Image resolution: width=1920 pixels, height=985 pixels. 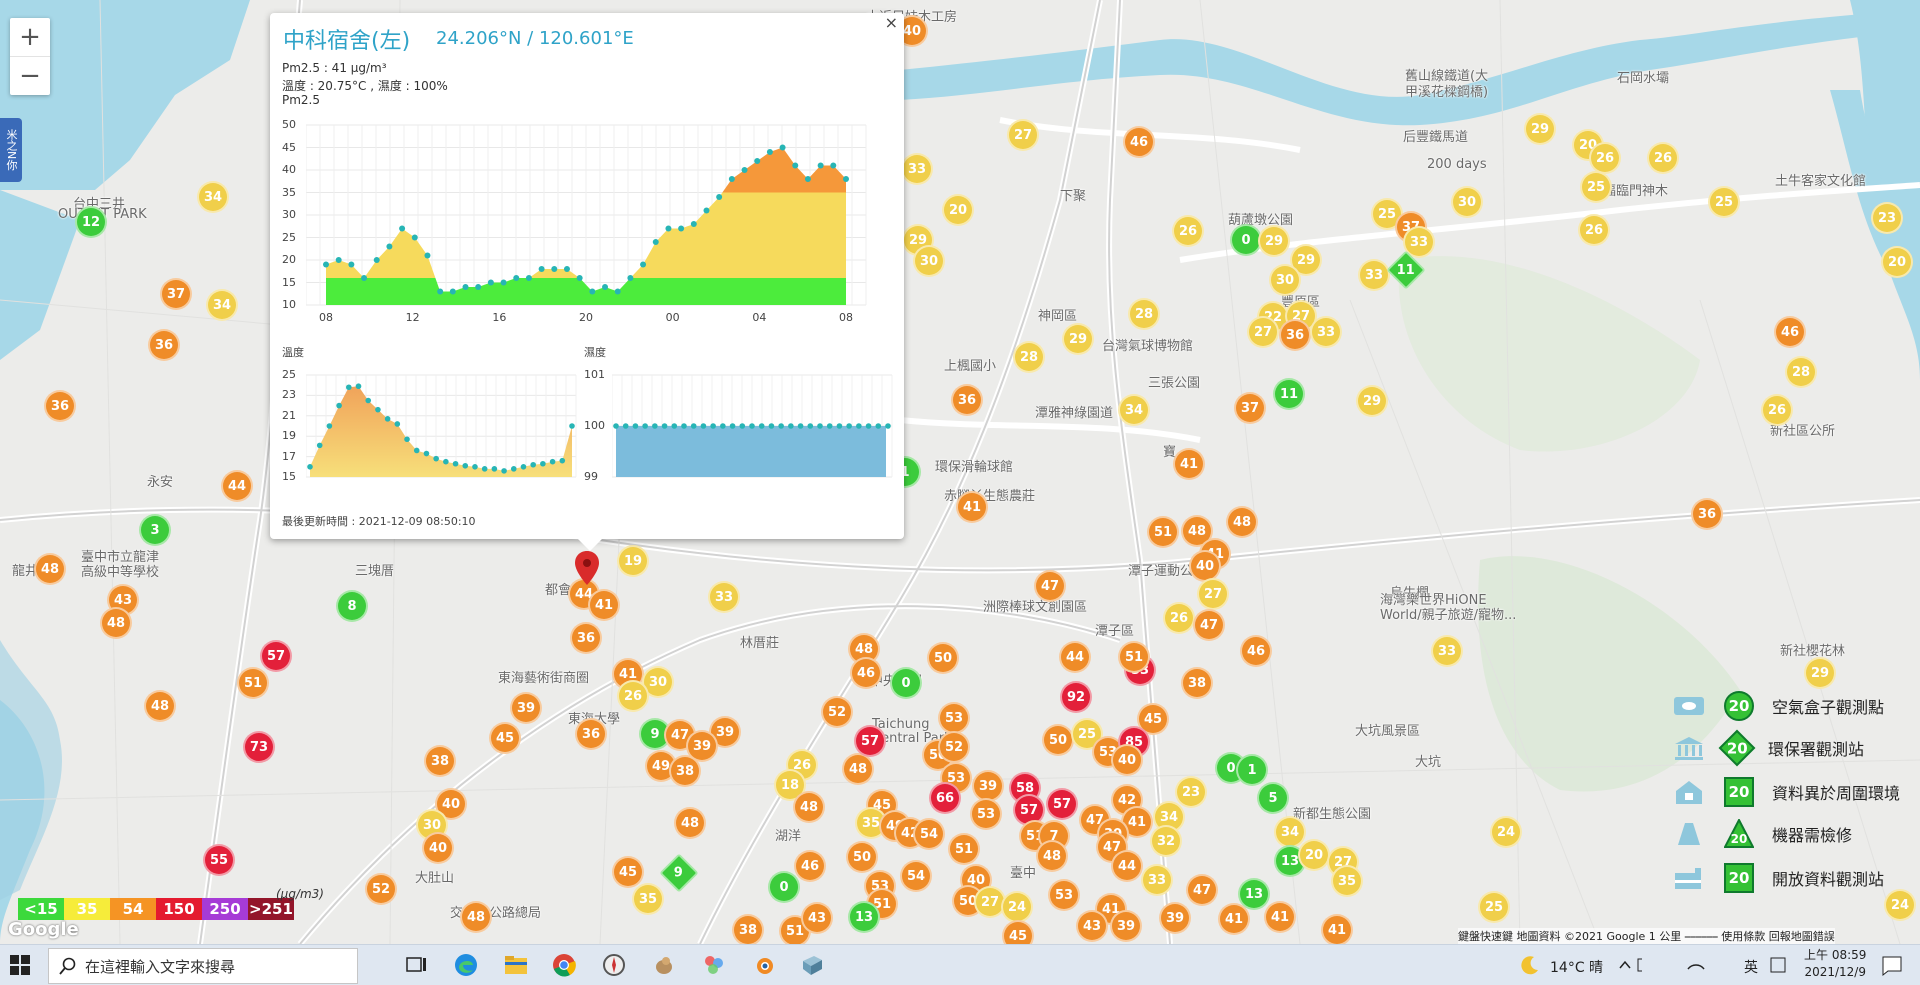 I want to click on app-icon-compass, so click(x=614, y=965).